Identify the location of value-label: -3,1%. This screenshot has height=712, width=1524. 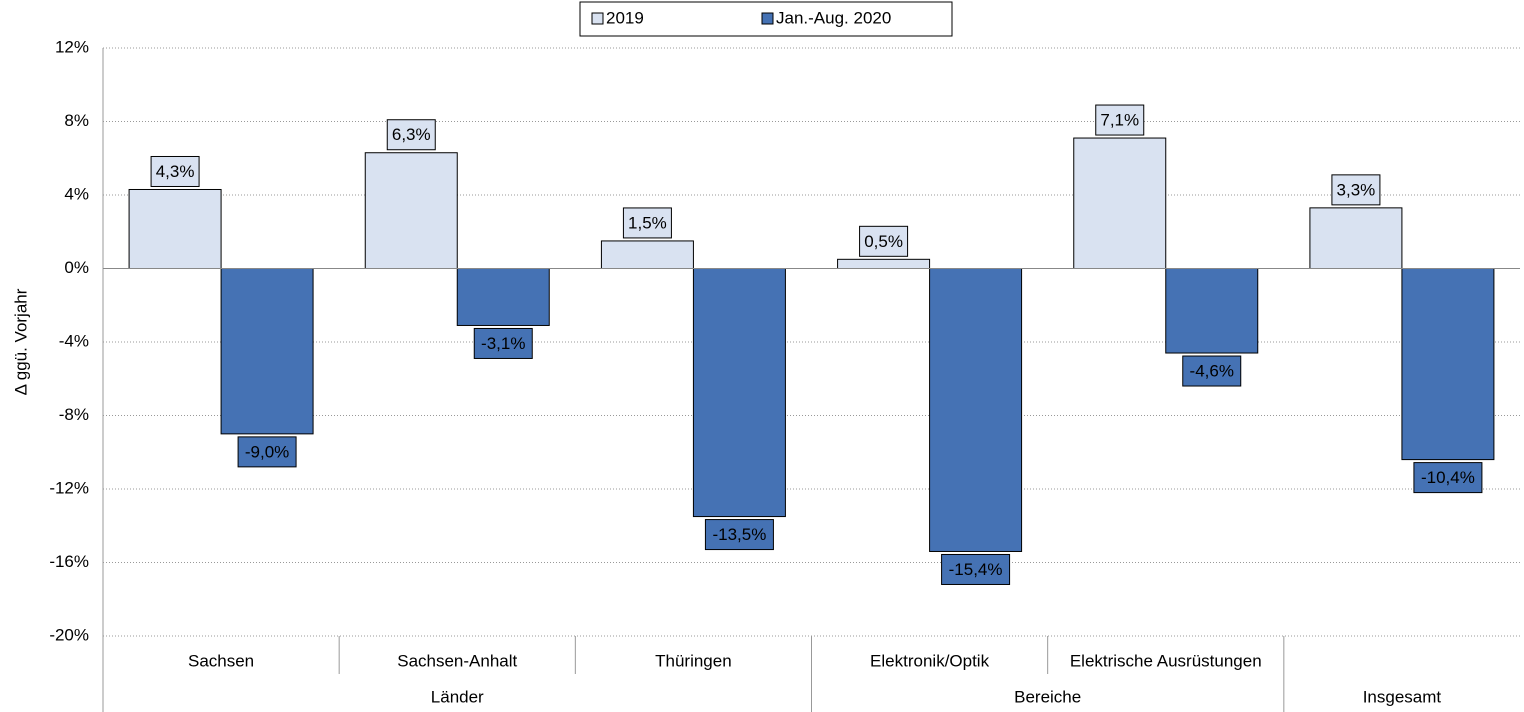
(503, 343).